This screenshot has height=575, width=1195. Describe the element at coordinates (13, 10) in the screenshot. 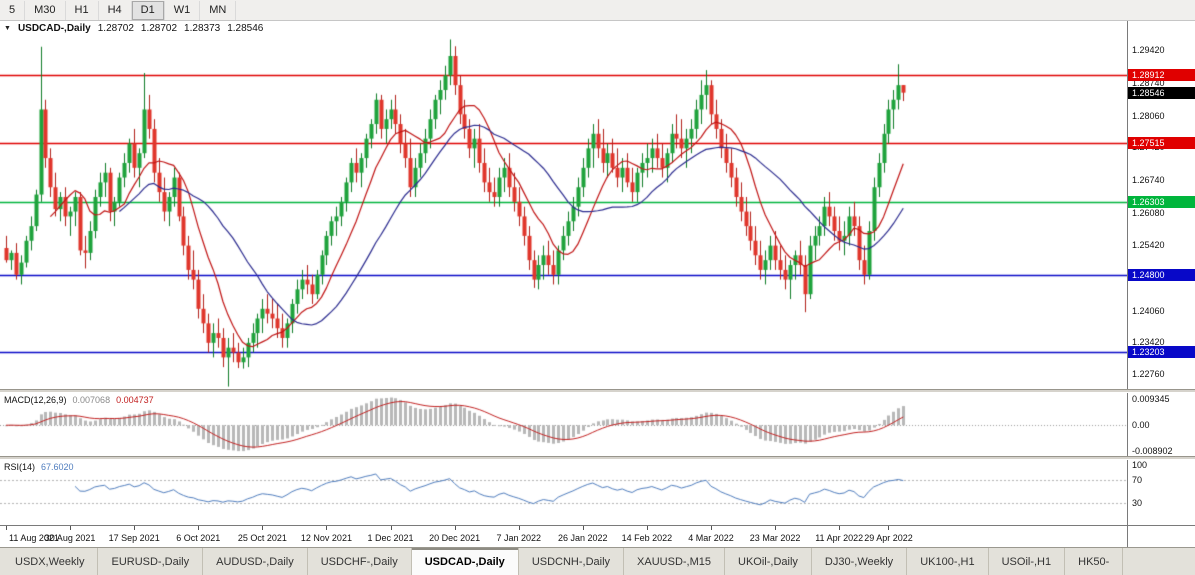

I see `timeframe-button-5: 5` at that location.